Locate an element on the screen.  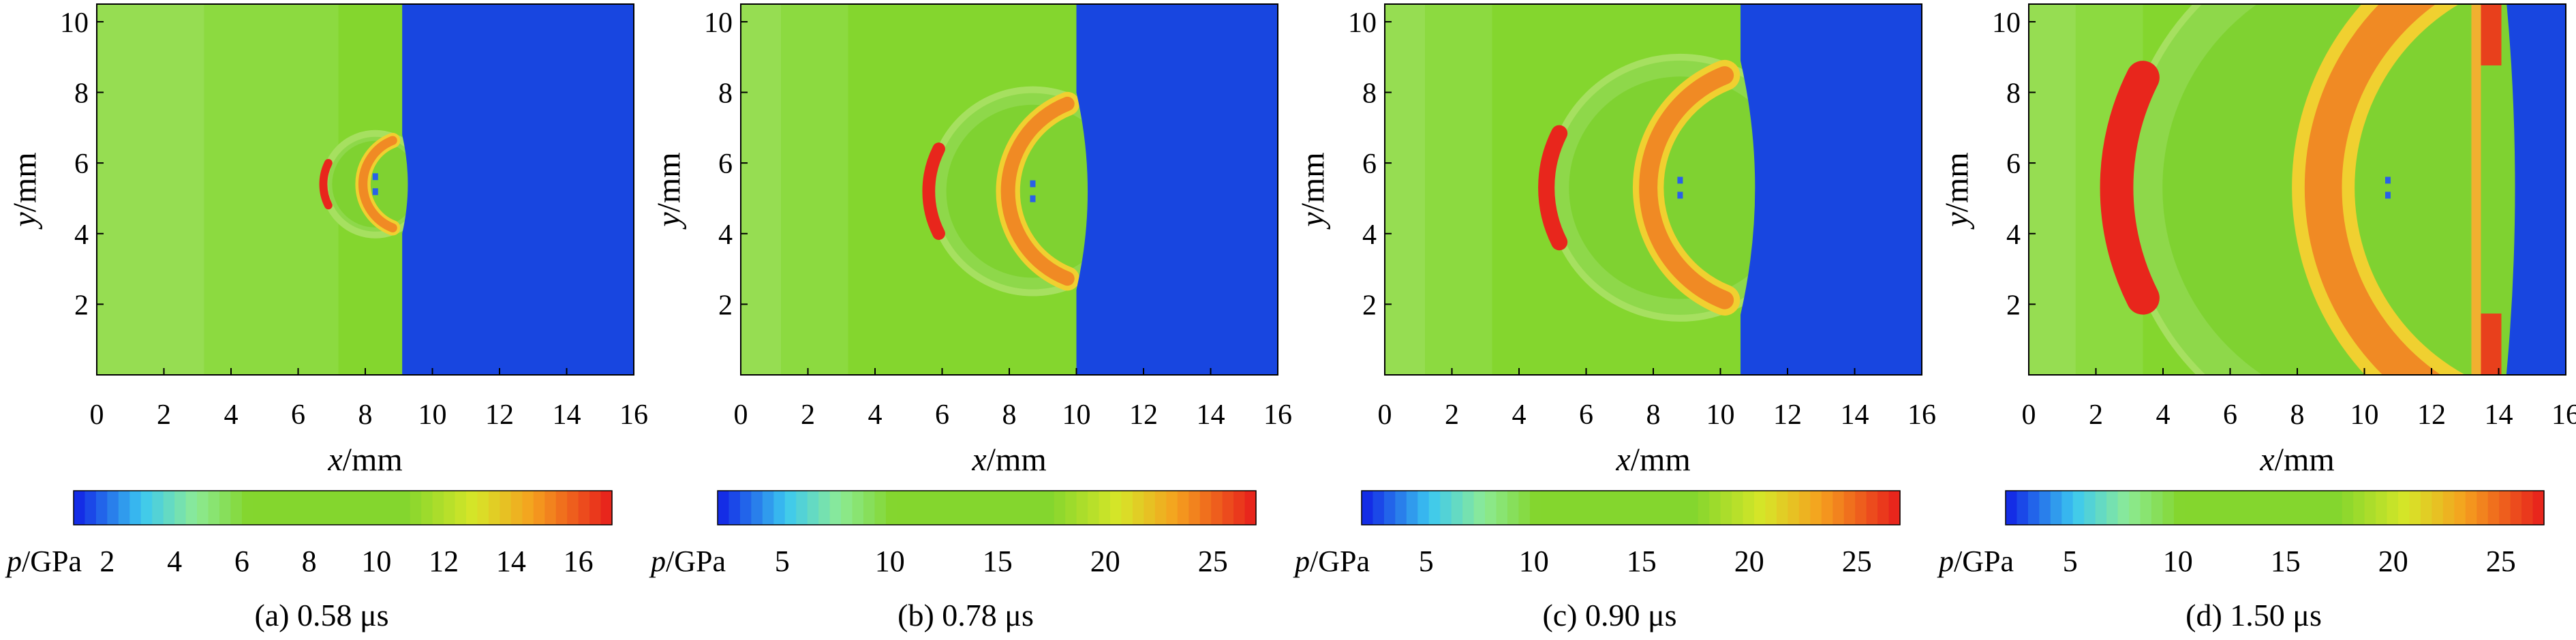
band-middle is located at coordinates (1458, 189).